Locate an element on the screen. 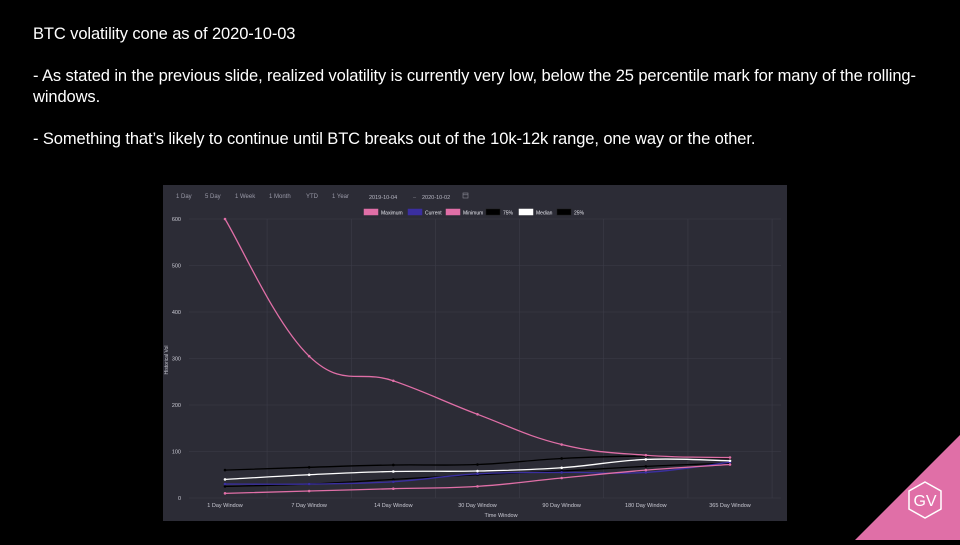  legend-item: Current is located at coordinates (424, 212).